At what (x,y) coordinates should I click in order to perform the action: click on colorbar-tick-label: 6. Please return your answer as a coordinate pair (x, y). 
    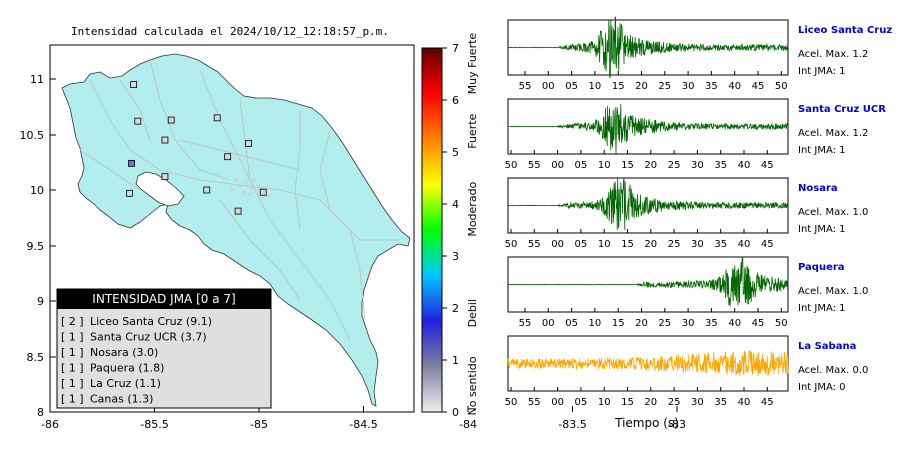
    Looking at the image, I should click on (455, 100).